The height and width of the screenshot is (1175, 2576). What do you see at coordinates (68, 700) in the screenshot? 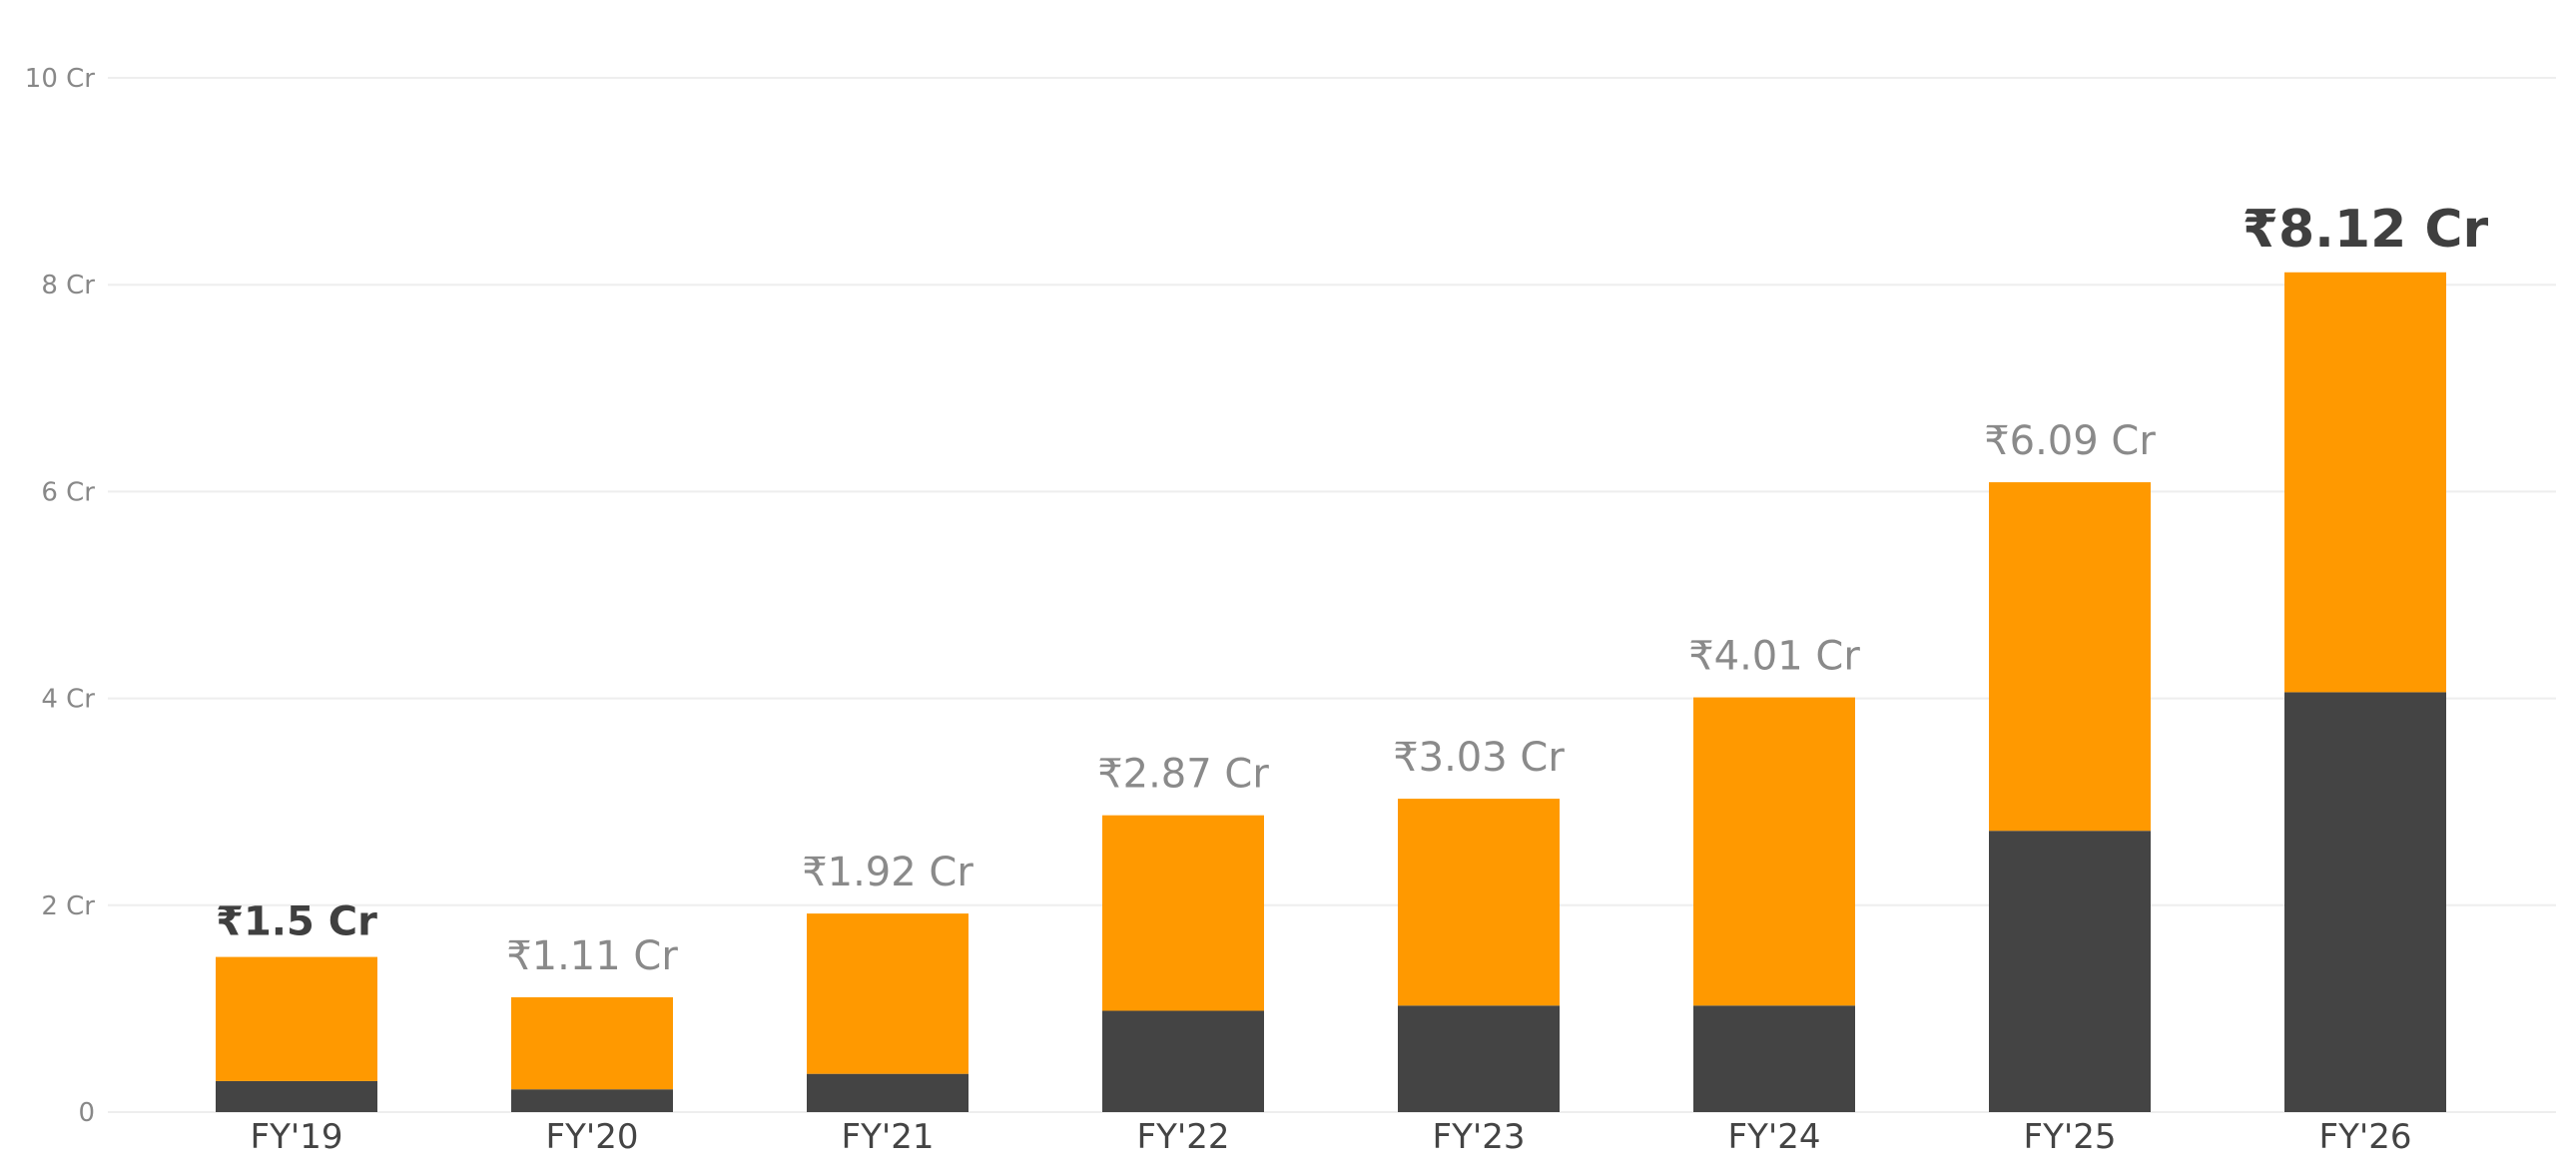
I see `y-tick-label: 4 Cr` at bounding box center [68, 700].